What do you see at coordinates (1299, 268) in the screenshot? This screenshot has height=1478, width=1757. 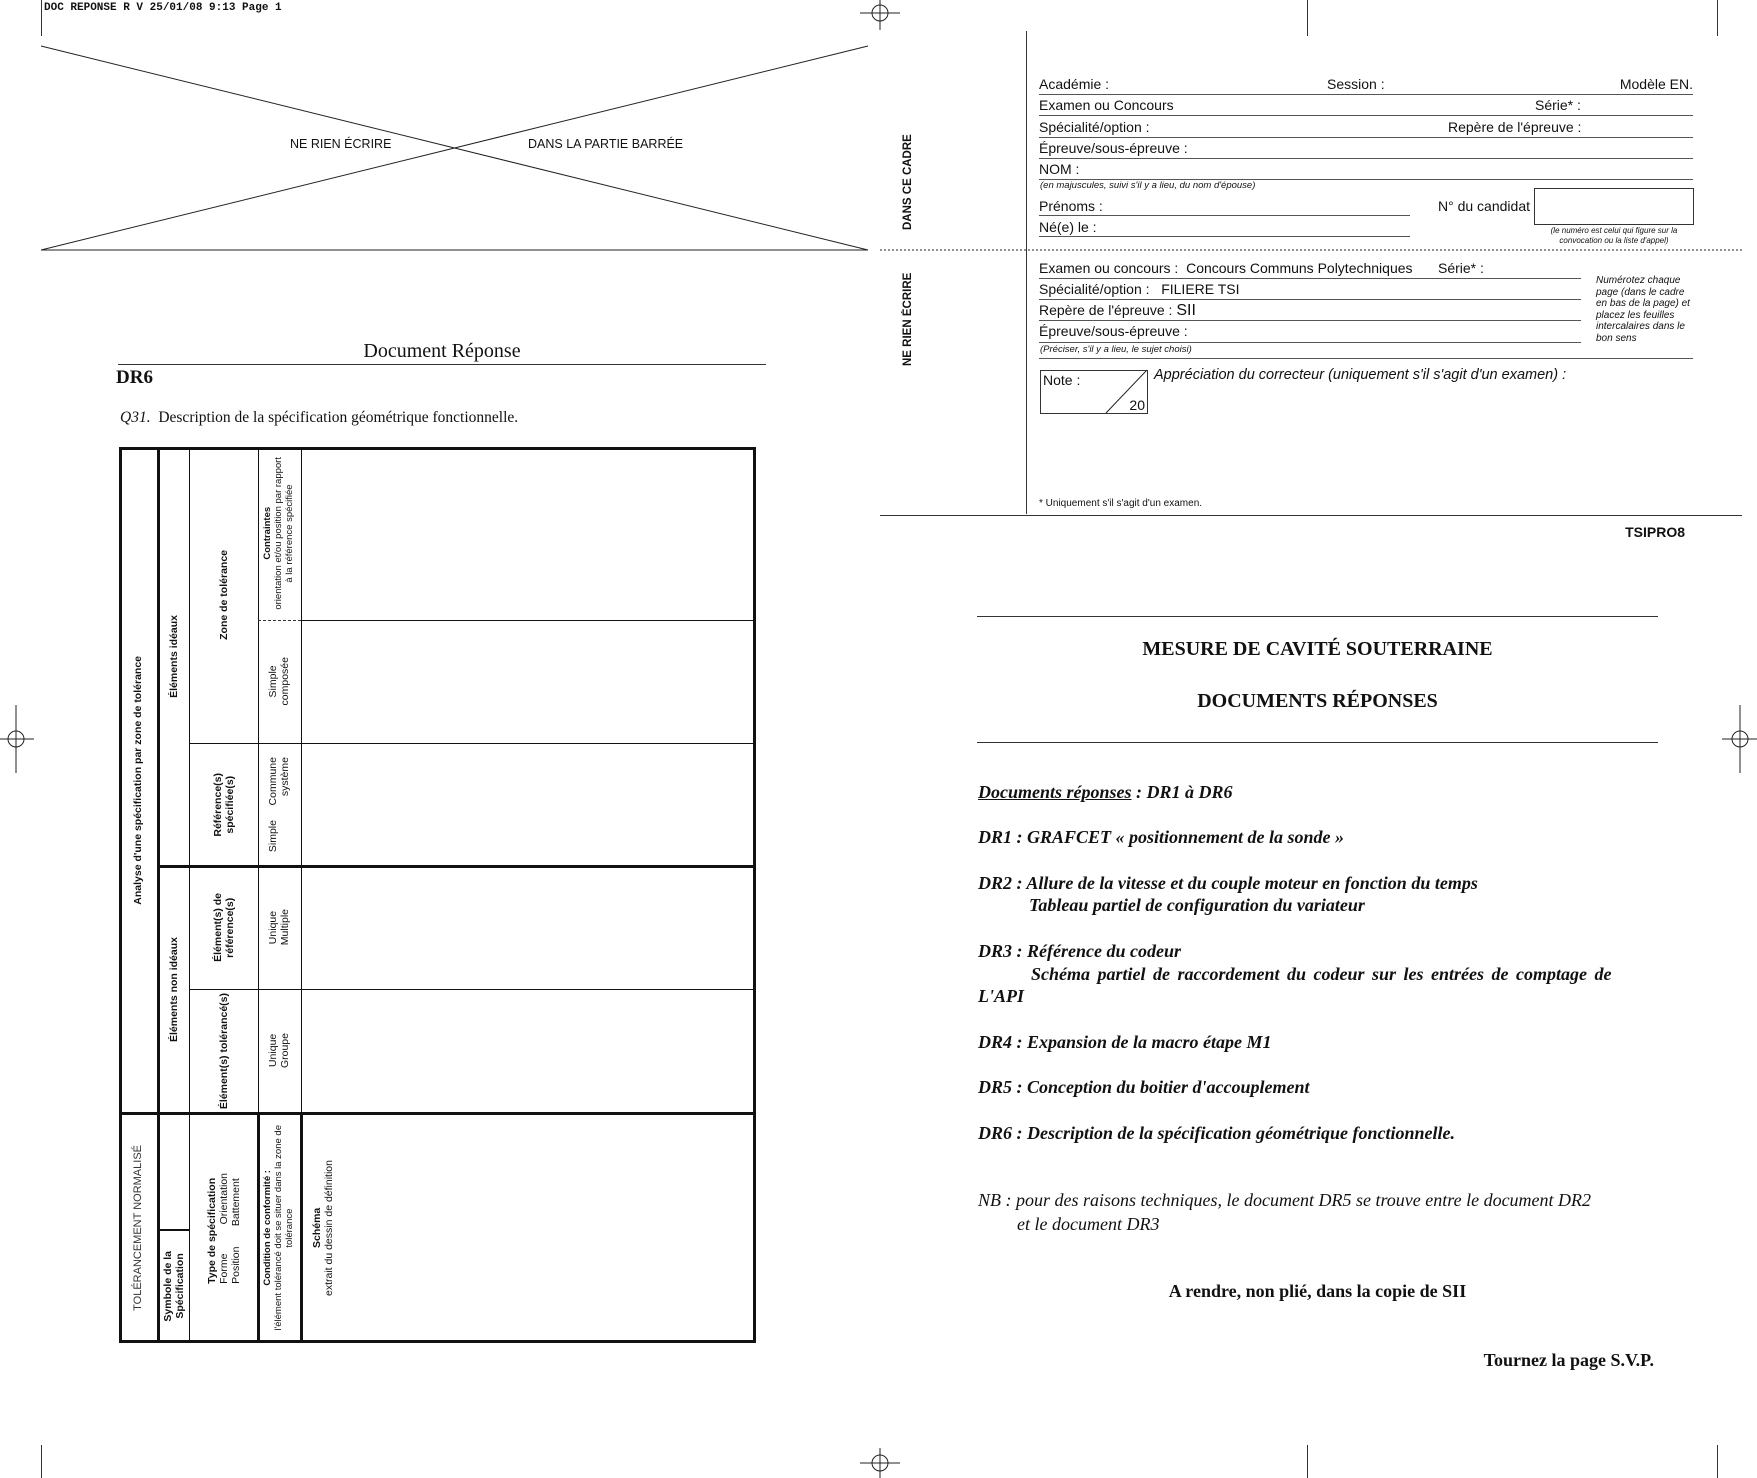 I see `examen-value: Concours Communs Polytechniques` at bounding box center [1299, 268].